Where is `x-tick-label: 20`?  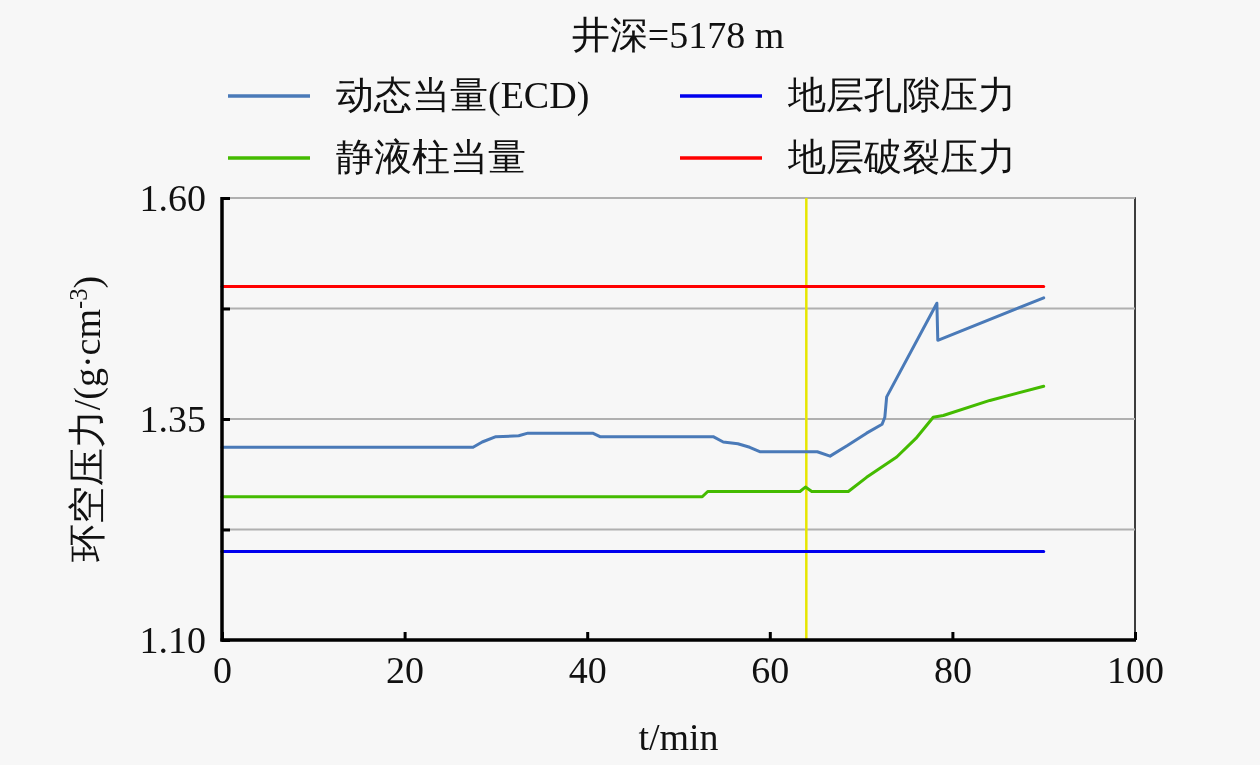 x-tick-label: 20 is located at coordinates (405, 669).